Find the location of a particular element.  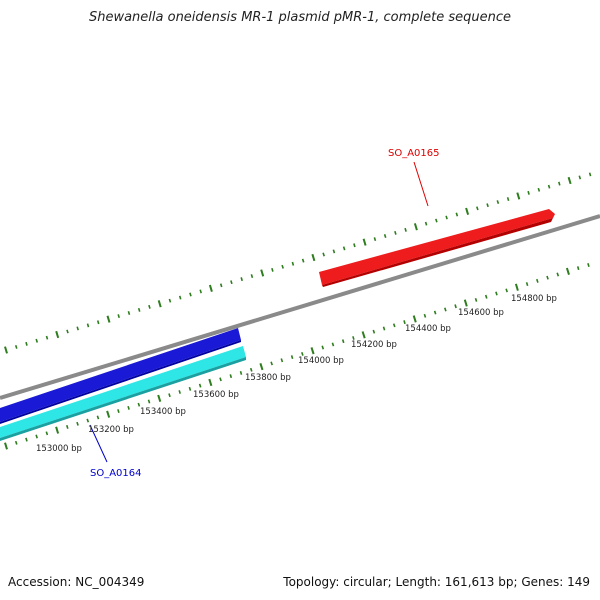

gene-so-a0164-label: SO_A0164 is located at coordinates (116, 473).